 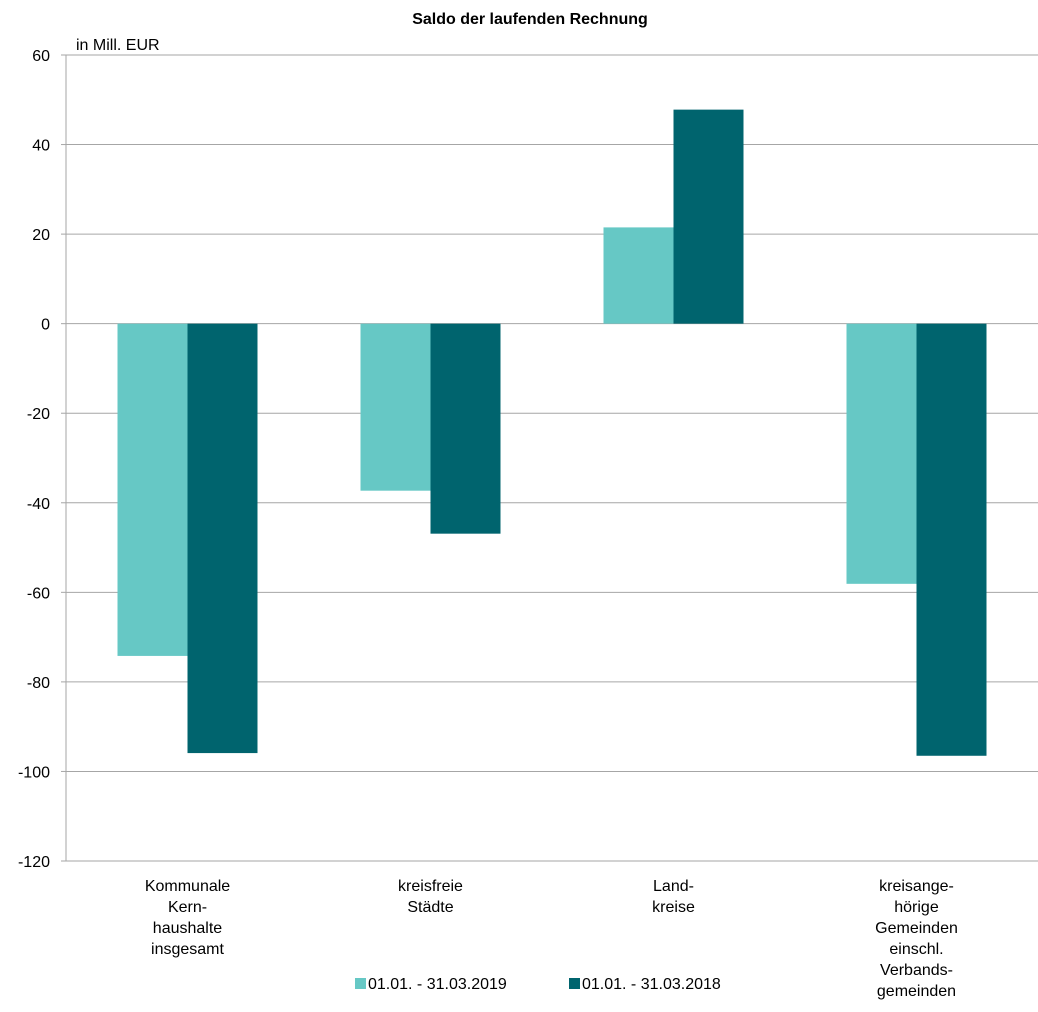 What do you see at coordinates (41, 146) in the screenshot?
I see `y-tick-label: 40` at bounding box center [41, 146].